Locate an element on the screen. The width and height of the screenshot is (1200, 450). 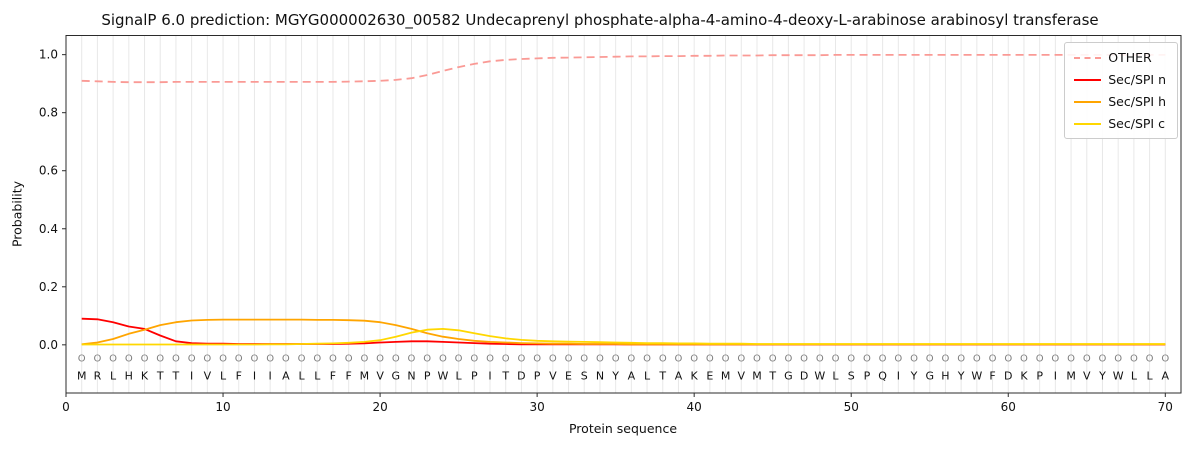
sequence-letter: S is located at coordinates (584, 375).